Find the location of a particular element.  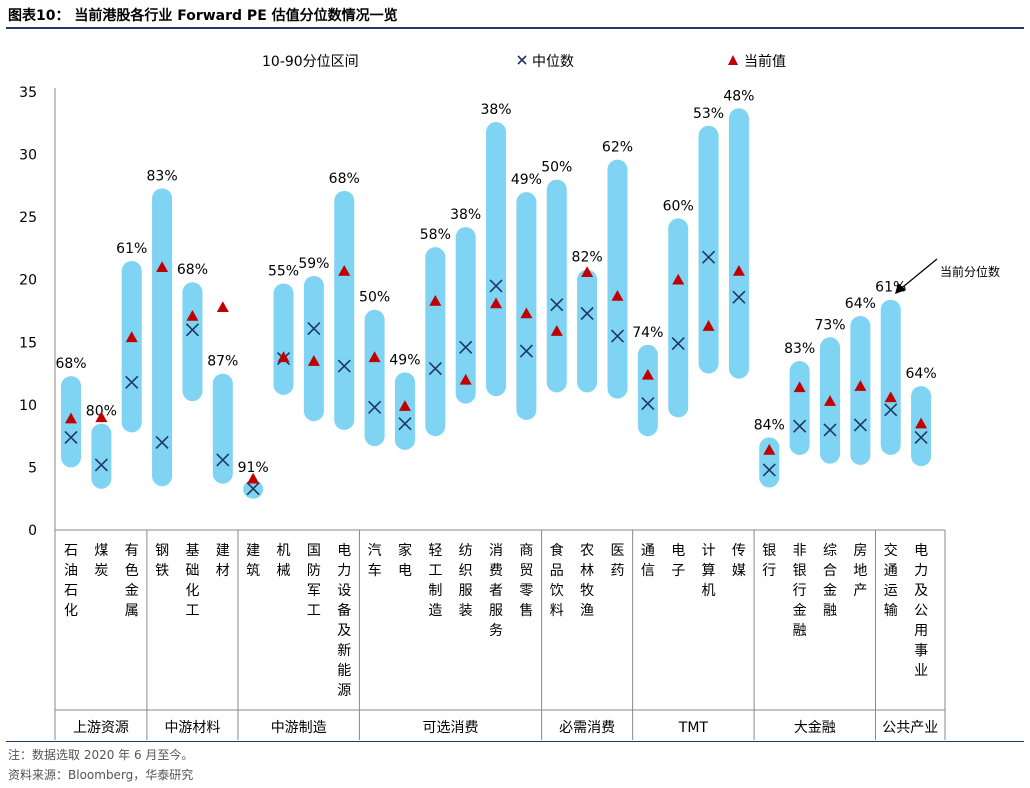

category-label: 交通运输 is located at coordinates (891, 580).